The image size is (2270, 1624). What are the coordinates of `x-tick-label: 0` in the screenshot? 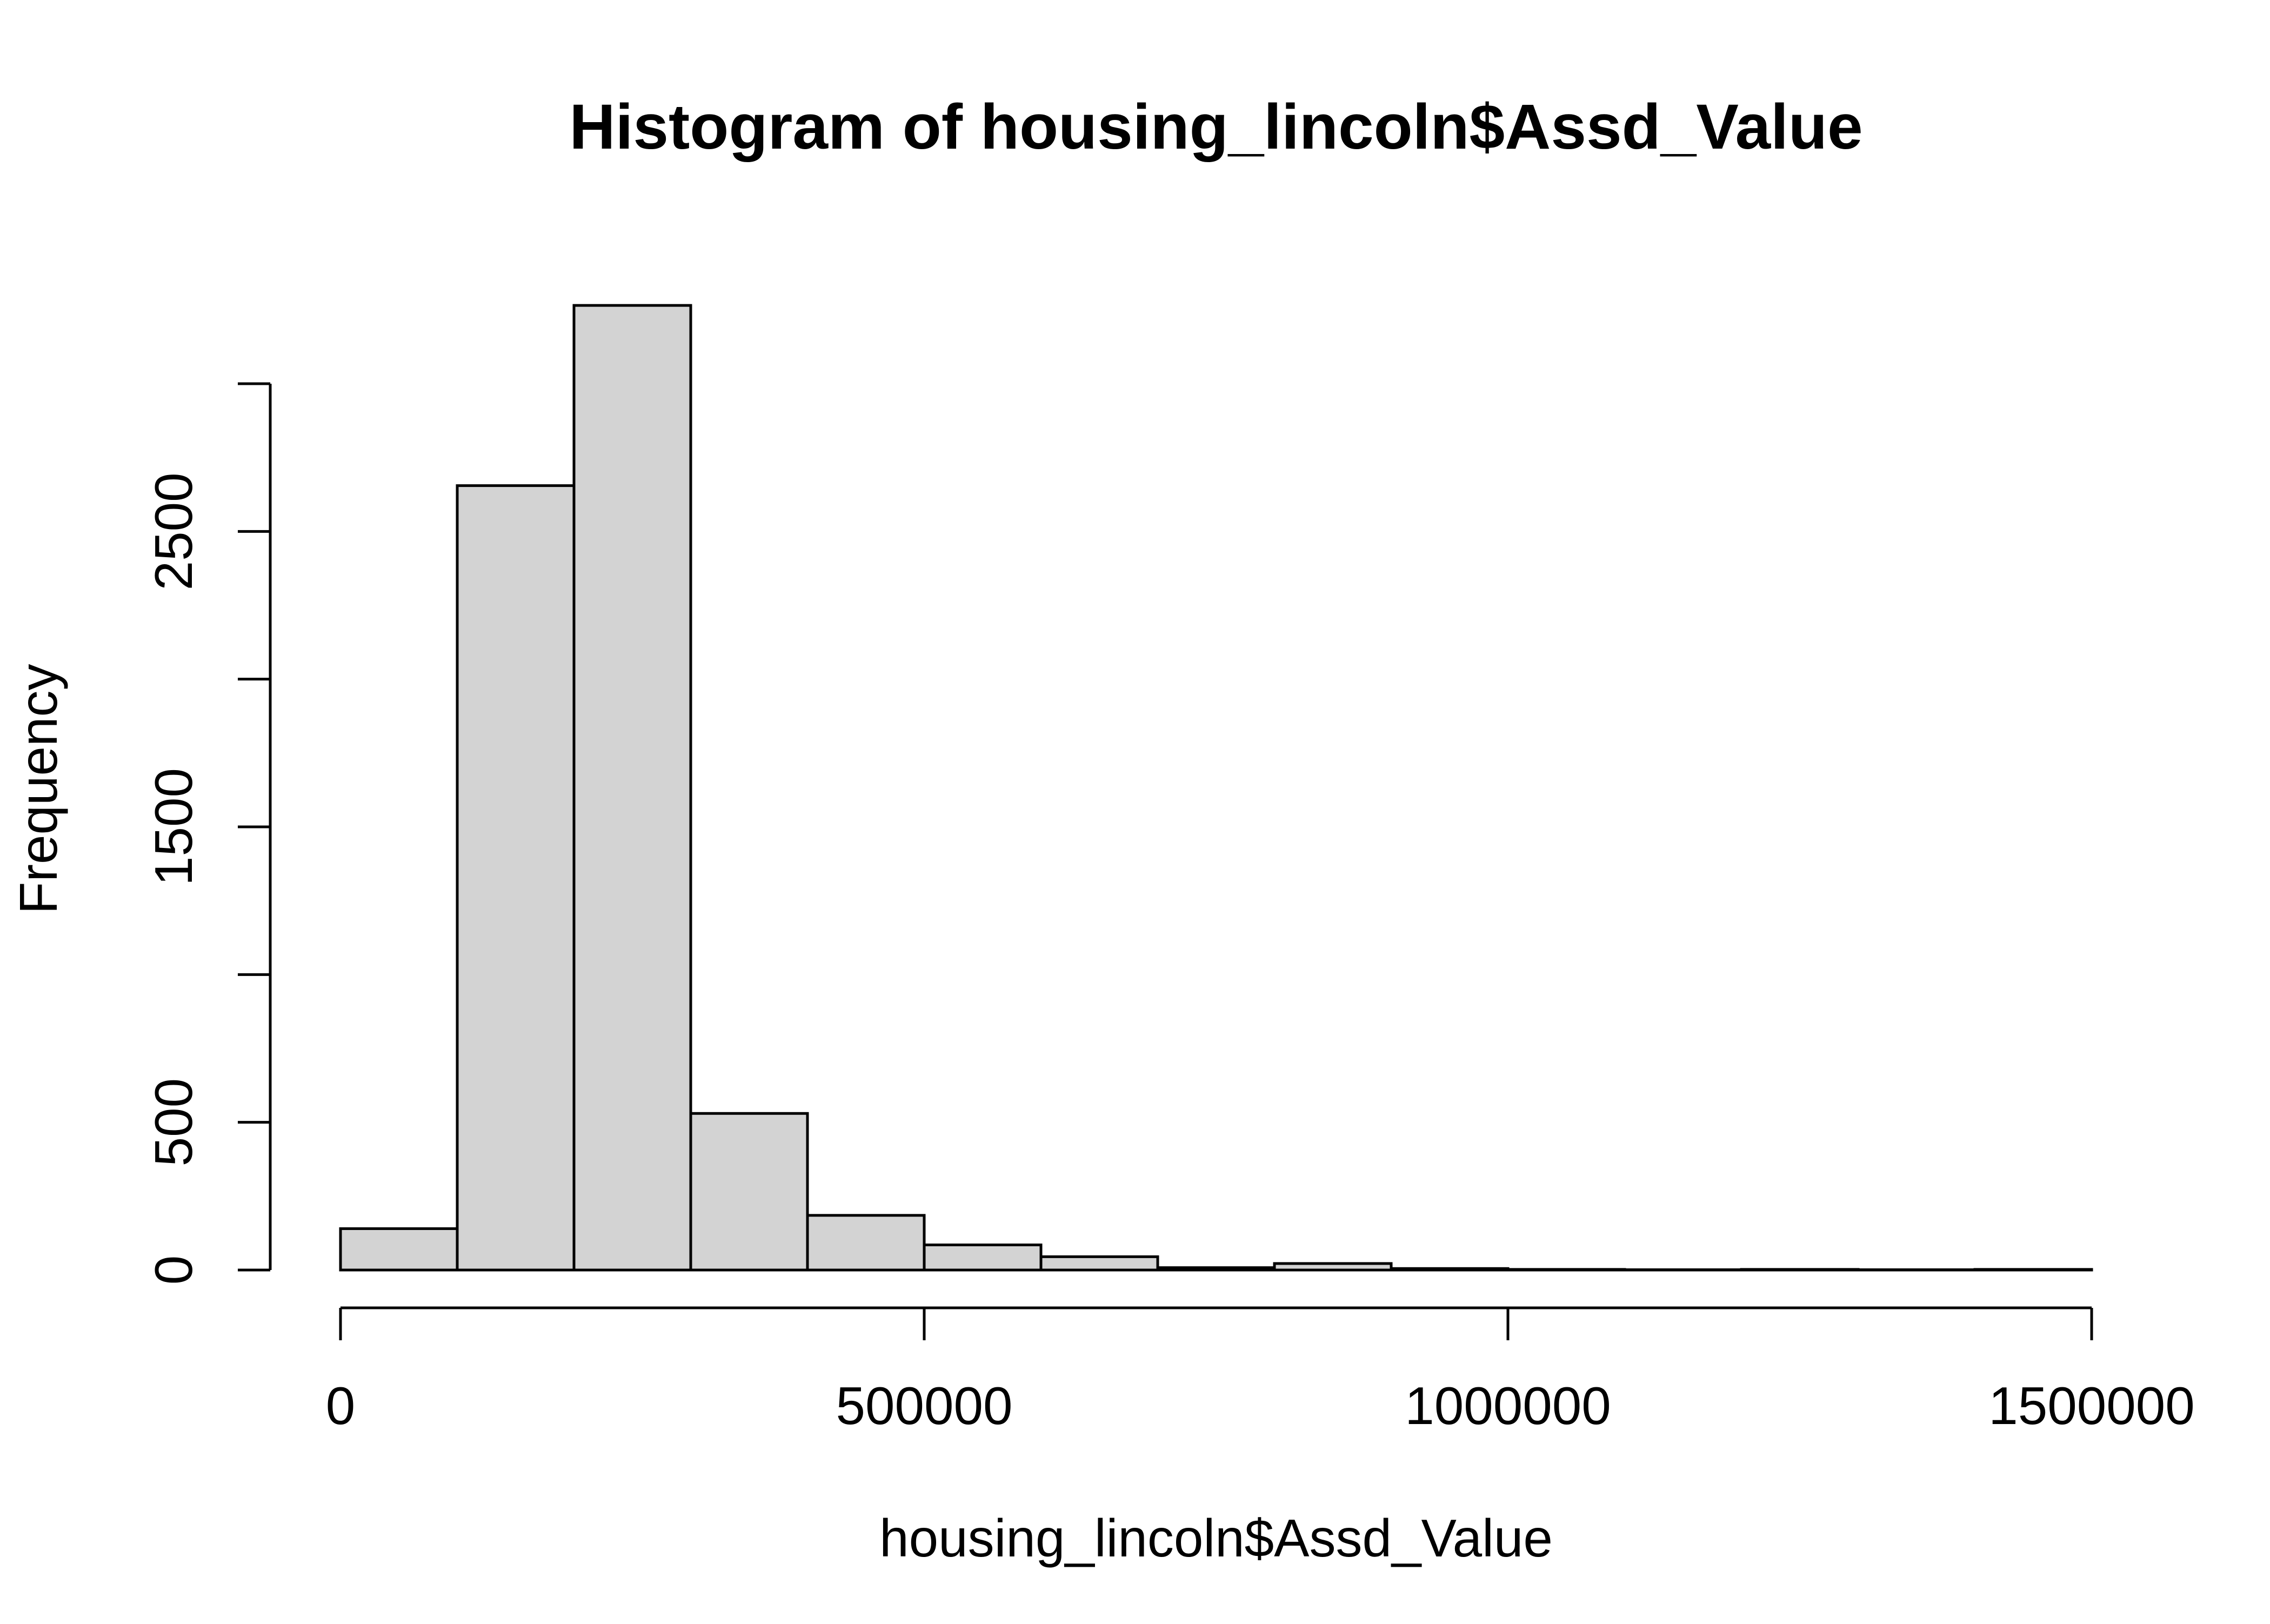 It's located at (341, 1405).